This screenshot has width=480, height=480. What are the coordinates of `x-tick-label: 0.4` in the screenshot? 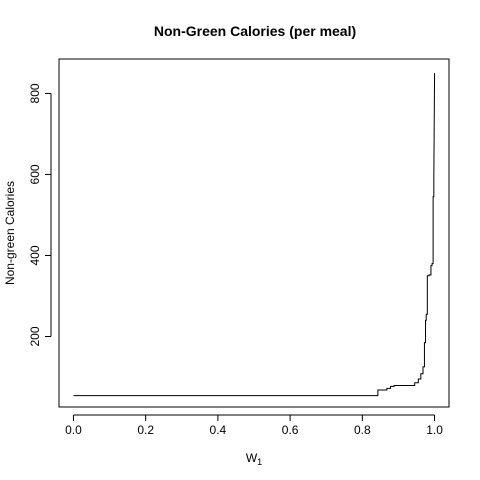 It's located at (218, 430).